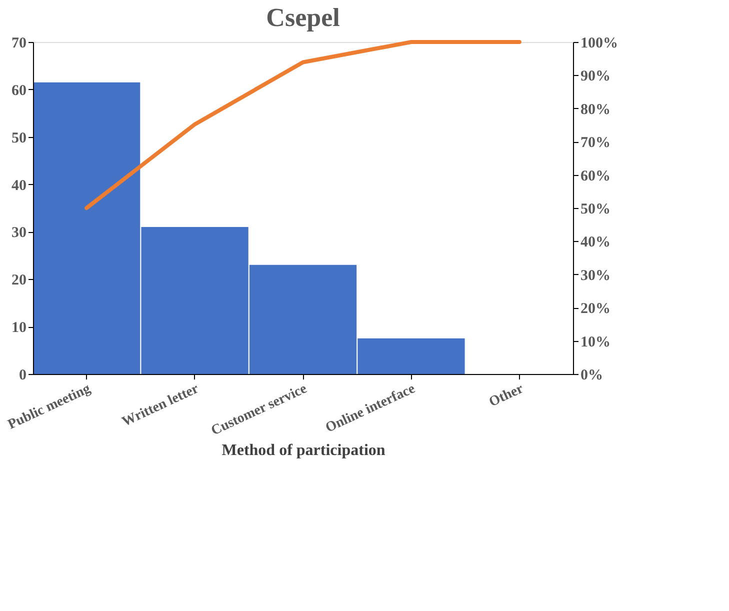  What do you see at coordinates (19, 328) in the screenshot?
I see `y-tick-label: 10` at bounding box center [19, 328].